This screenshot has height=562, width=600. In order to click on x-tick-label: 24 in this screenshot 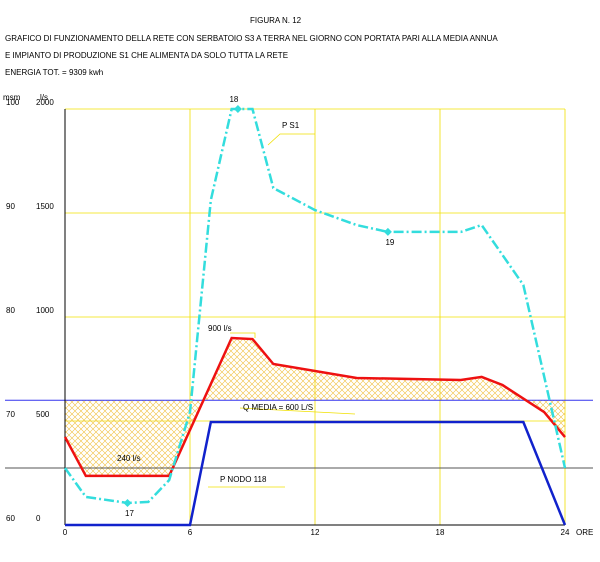, I will do `click(565, 532)`.